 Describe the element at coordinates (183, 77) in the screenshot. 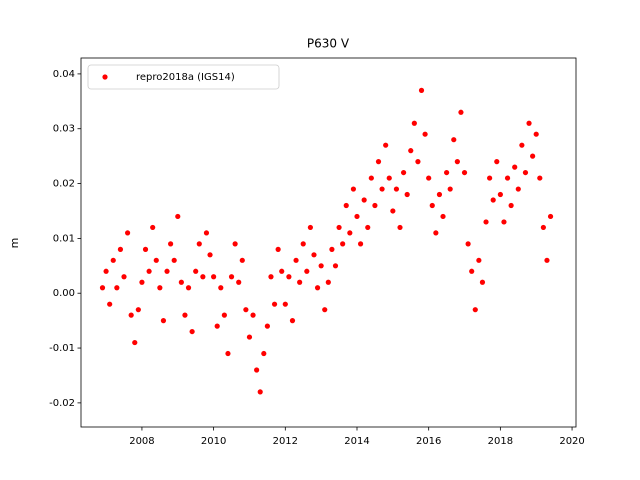

I see `legend-box` at that location.